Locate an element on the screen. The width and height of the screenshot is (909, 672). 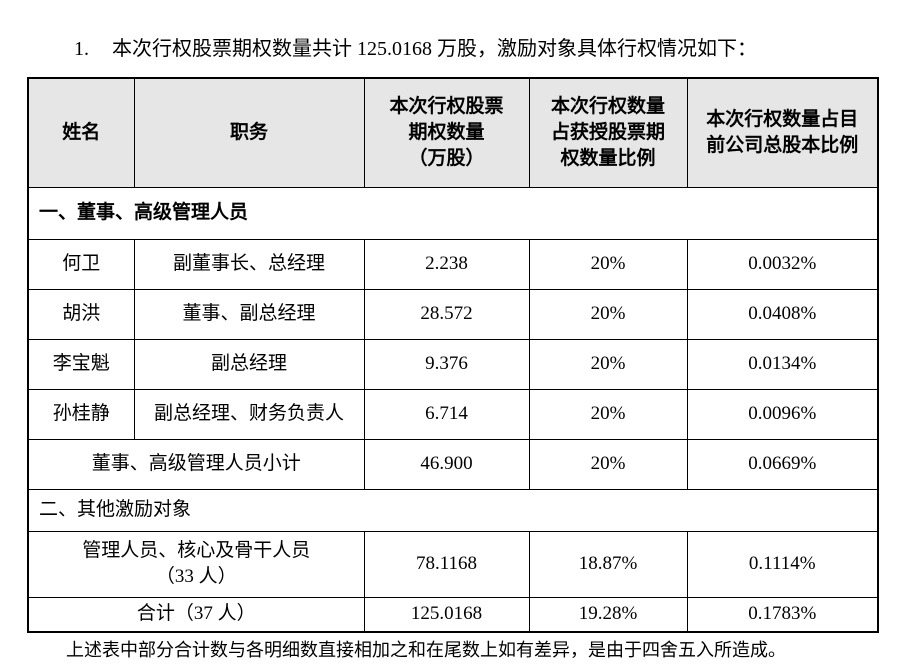
cell-line: 前公司总股本比例 is located at coordinates (782, 145).